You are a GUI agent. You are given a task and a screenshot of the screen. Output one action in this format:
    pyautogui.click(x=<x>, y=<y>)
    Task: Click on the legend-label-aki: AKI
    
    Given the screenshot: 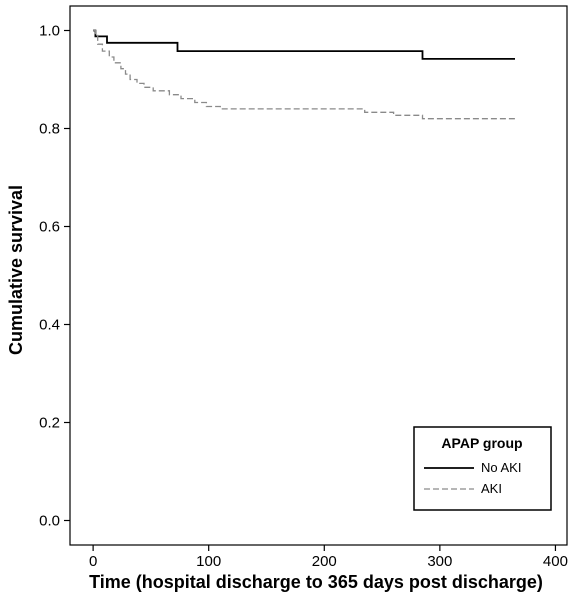 What is the action you would take?
    pyautogui.click(x=491, y=488)
    